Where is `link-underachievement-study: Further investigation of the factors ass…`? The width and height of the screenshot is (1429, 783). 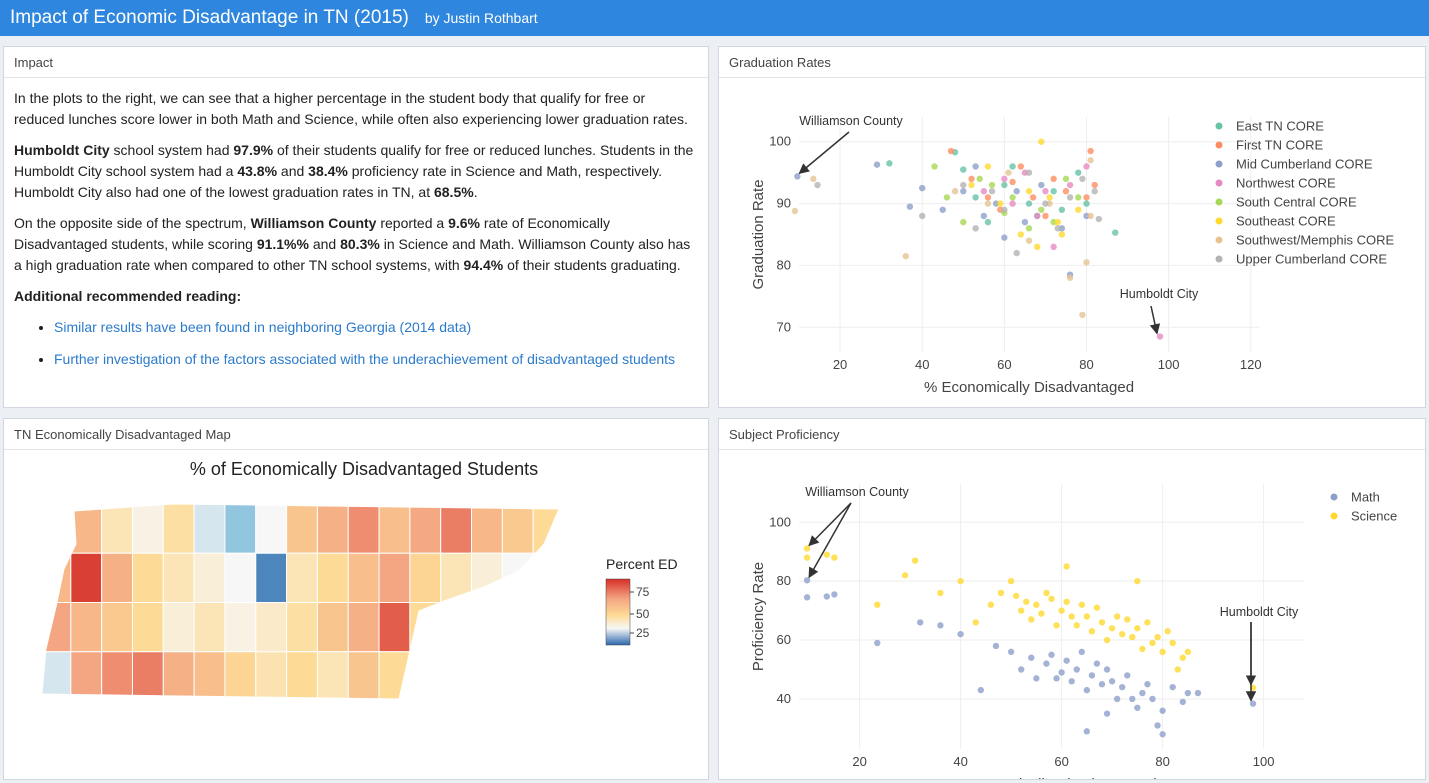
link-underachievement-study: Further investigation of the factors ass… is located at coordinates (365, 359).